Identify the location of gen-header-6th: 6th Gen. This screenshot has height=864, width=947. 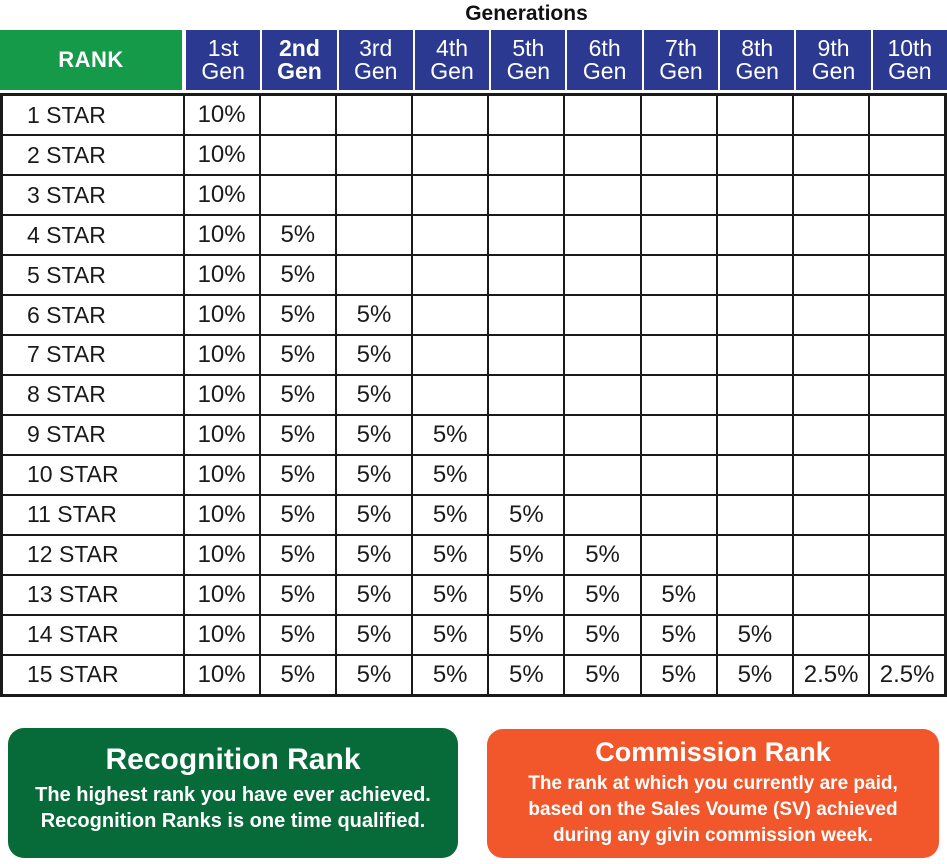
(603, 60).